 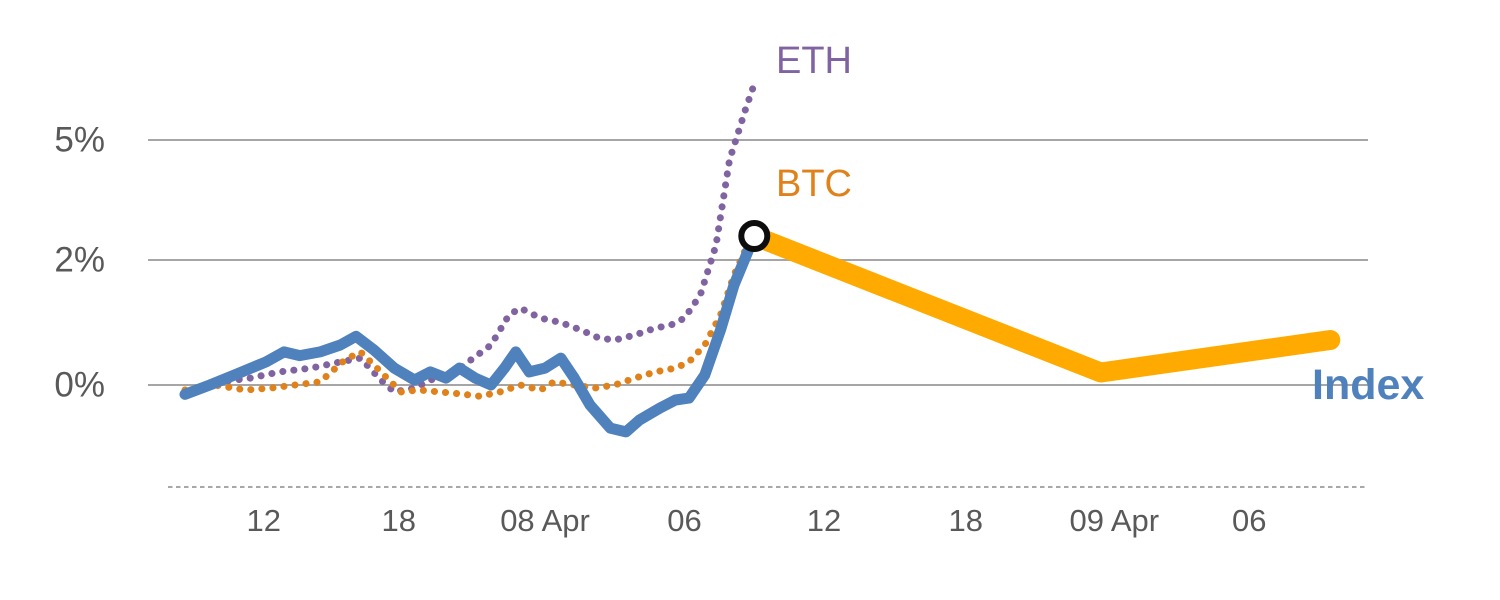 I want to click on forecast-start-marker, so click(x=754, y=236).